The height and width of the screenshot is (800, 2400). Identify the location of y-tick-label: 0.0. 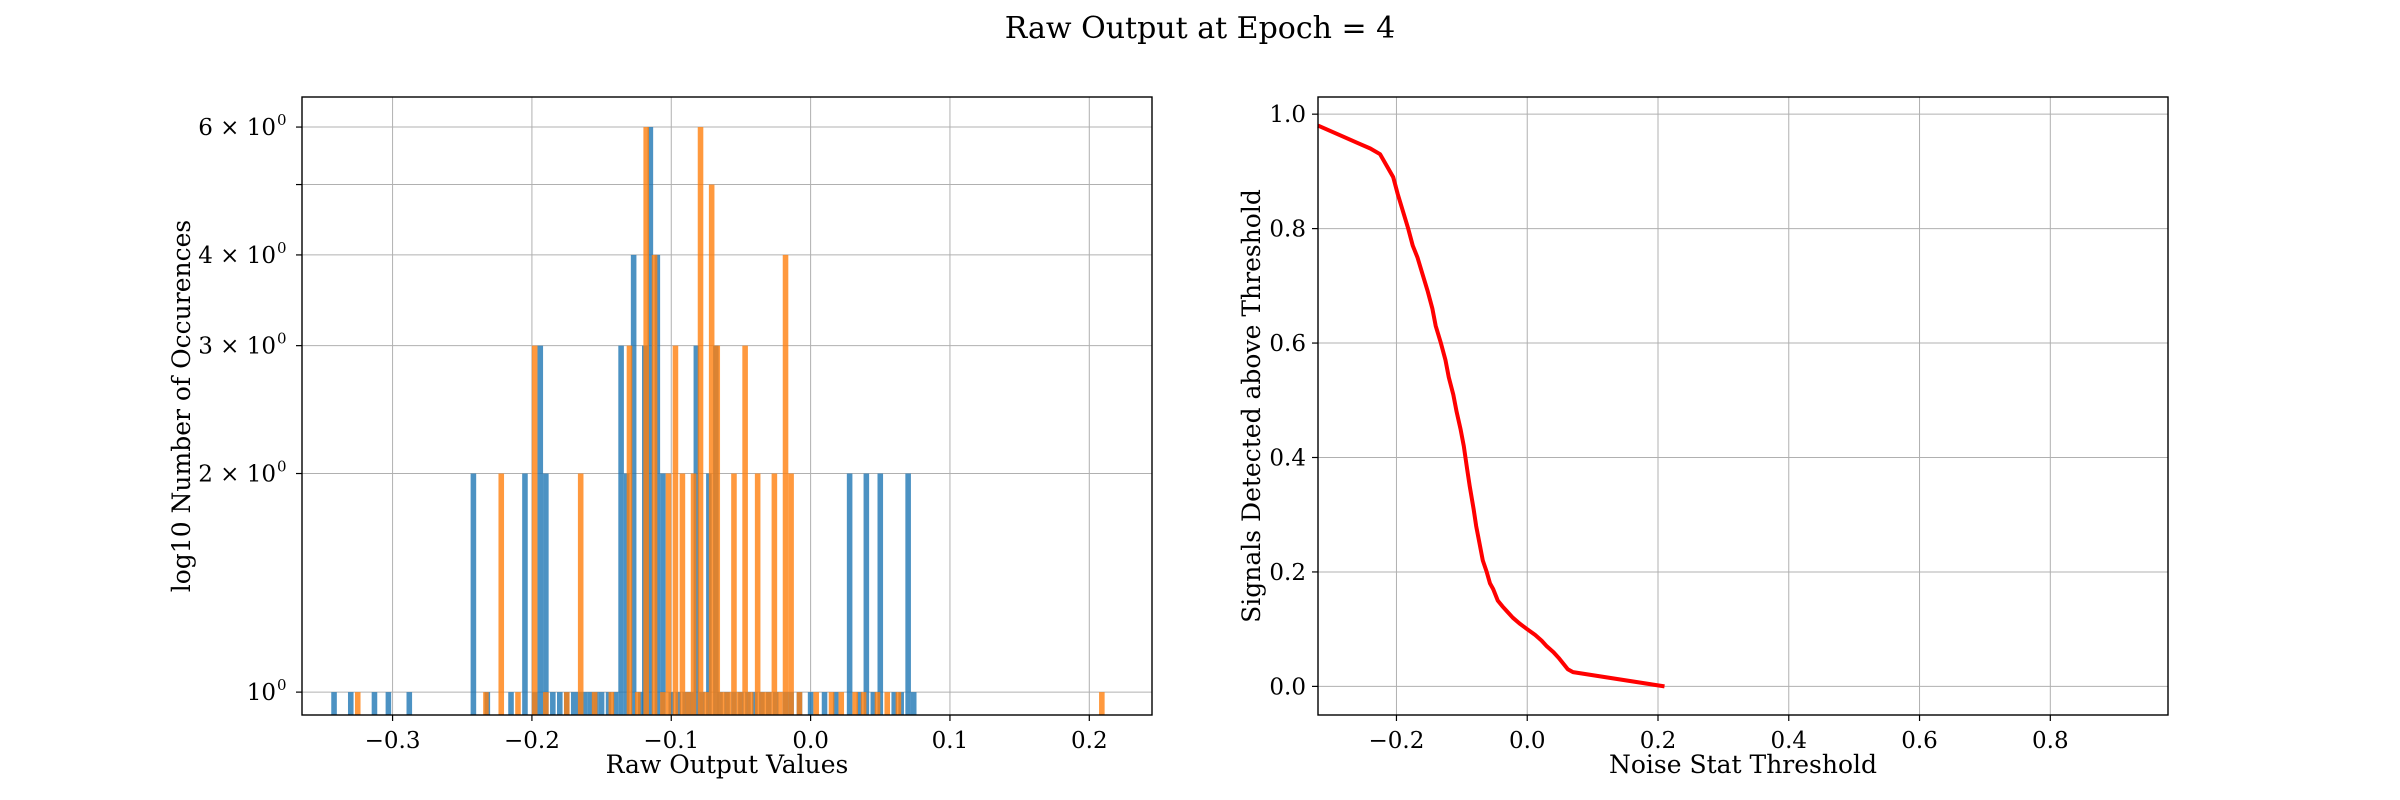
(1287, 687).